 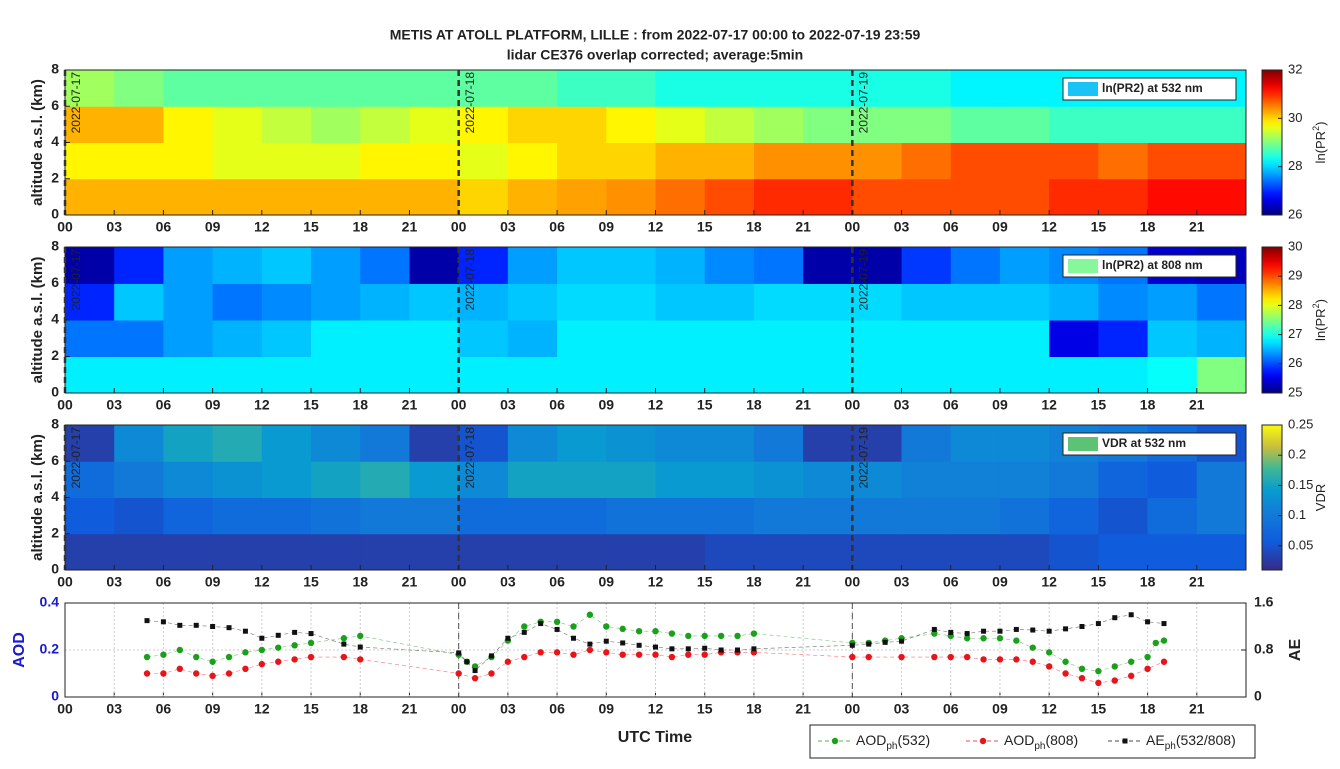 I want to click on y-tick-label: 2, so click(x=55, y=177).